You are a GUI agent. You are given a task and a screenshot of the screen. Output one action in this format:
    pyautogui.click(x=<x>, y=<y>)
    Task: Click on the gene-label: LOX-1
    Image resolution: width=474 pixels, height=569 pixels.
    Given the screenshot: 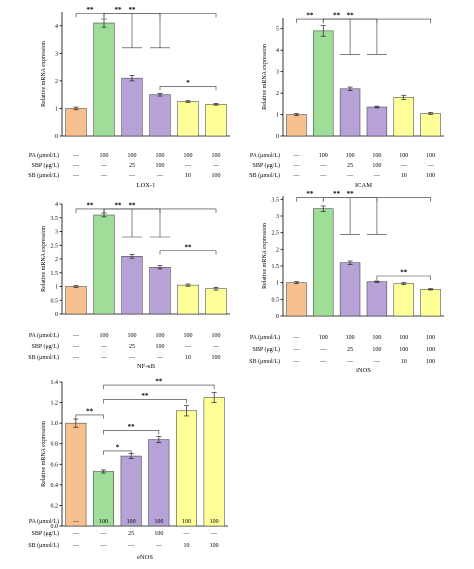 What is the action you would take?
    pyautogui.click(x=146, y=185)
    